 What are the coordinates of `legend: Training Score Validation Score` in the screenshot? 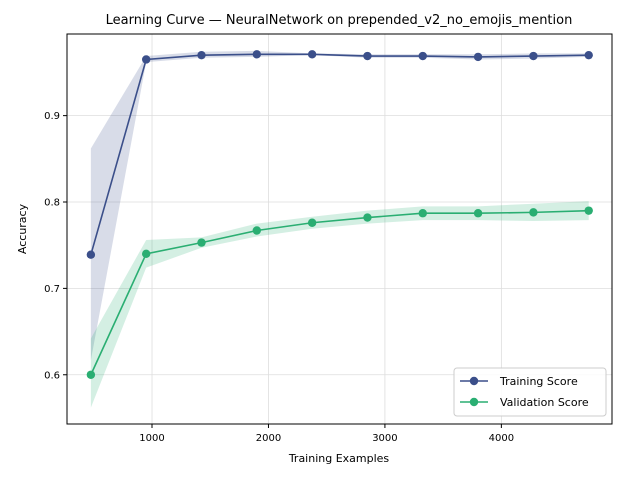 It's located at (530, 392).